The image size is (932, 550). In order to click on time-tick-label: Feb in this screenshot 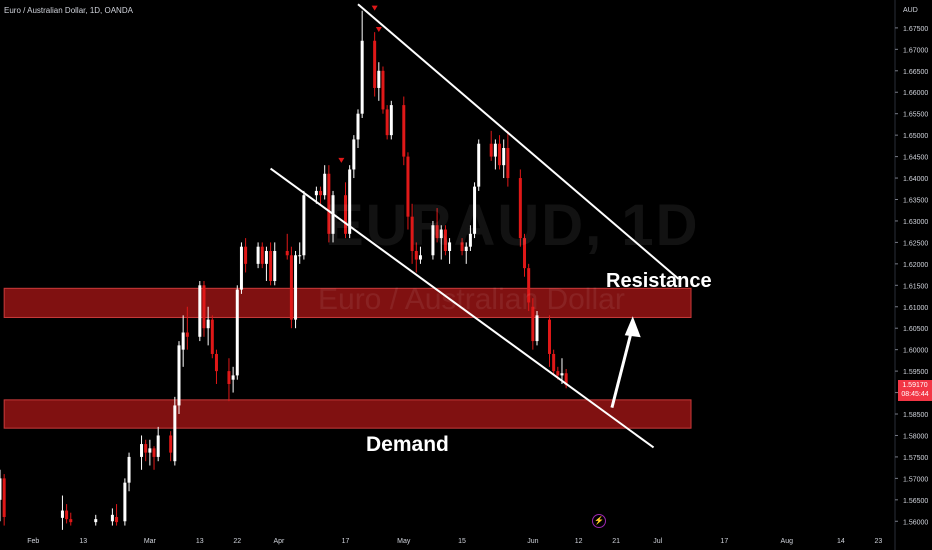, I will do `click(33, 541)`.